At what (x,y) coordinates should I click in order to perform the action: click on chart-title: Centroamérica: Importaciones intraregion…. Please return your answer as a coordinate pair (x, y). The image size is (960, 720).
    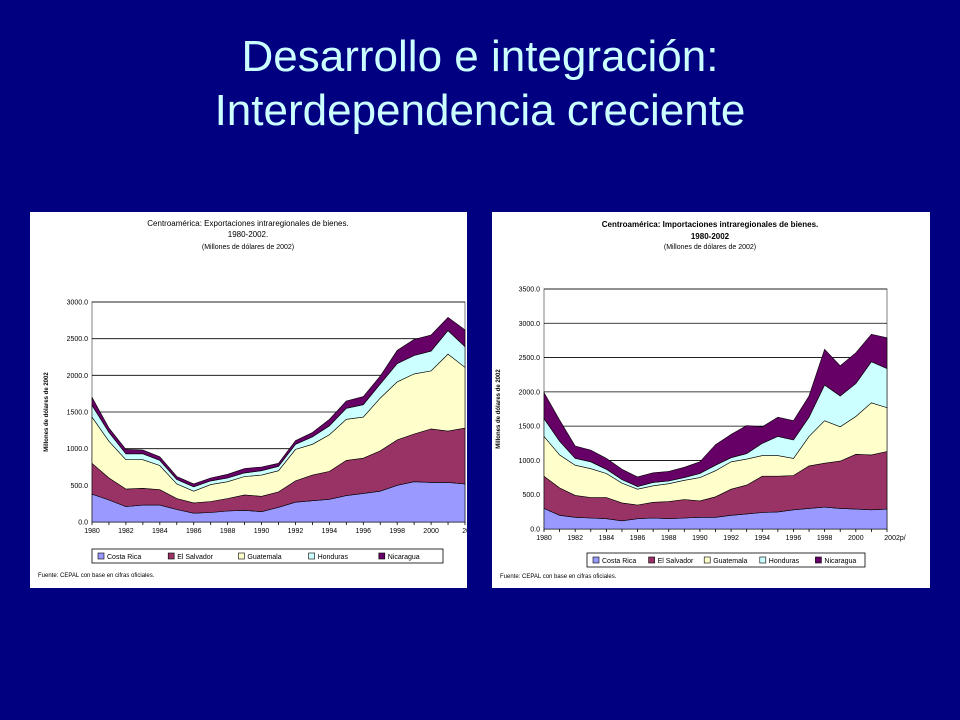
    Looking at the image, I should click on (710, 224).